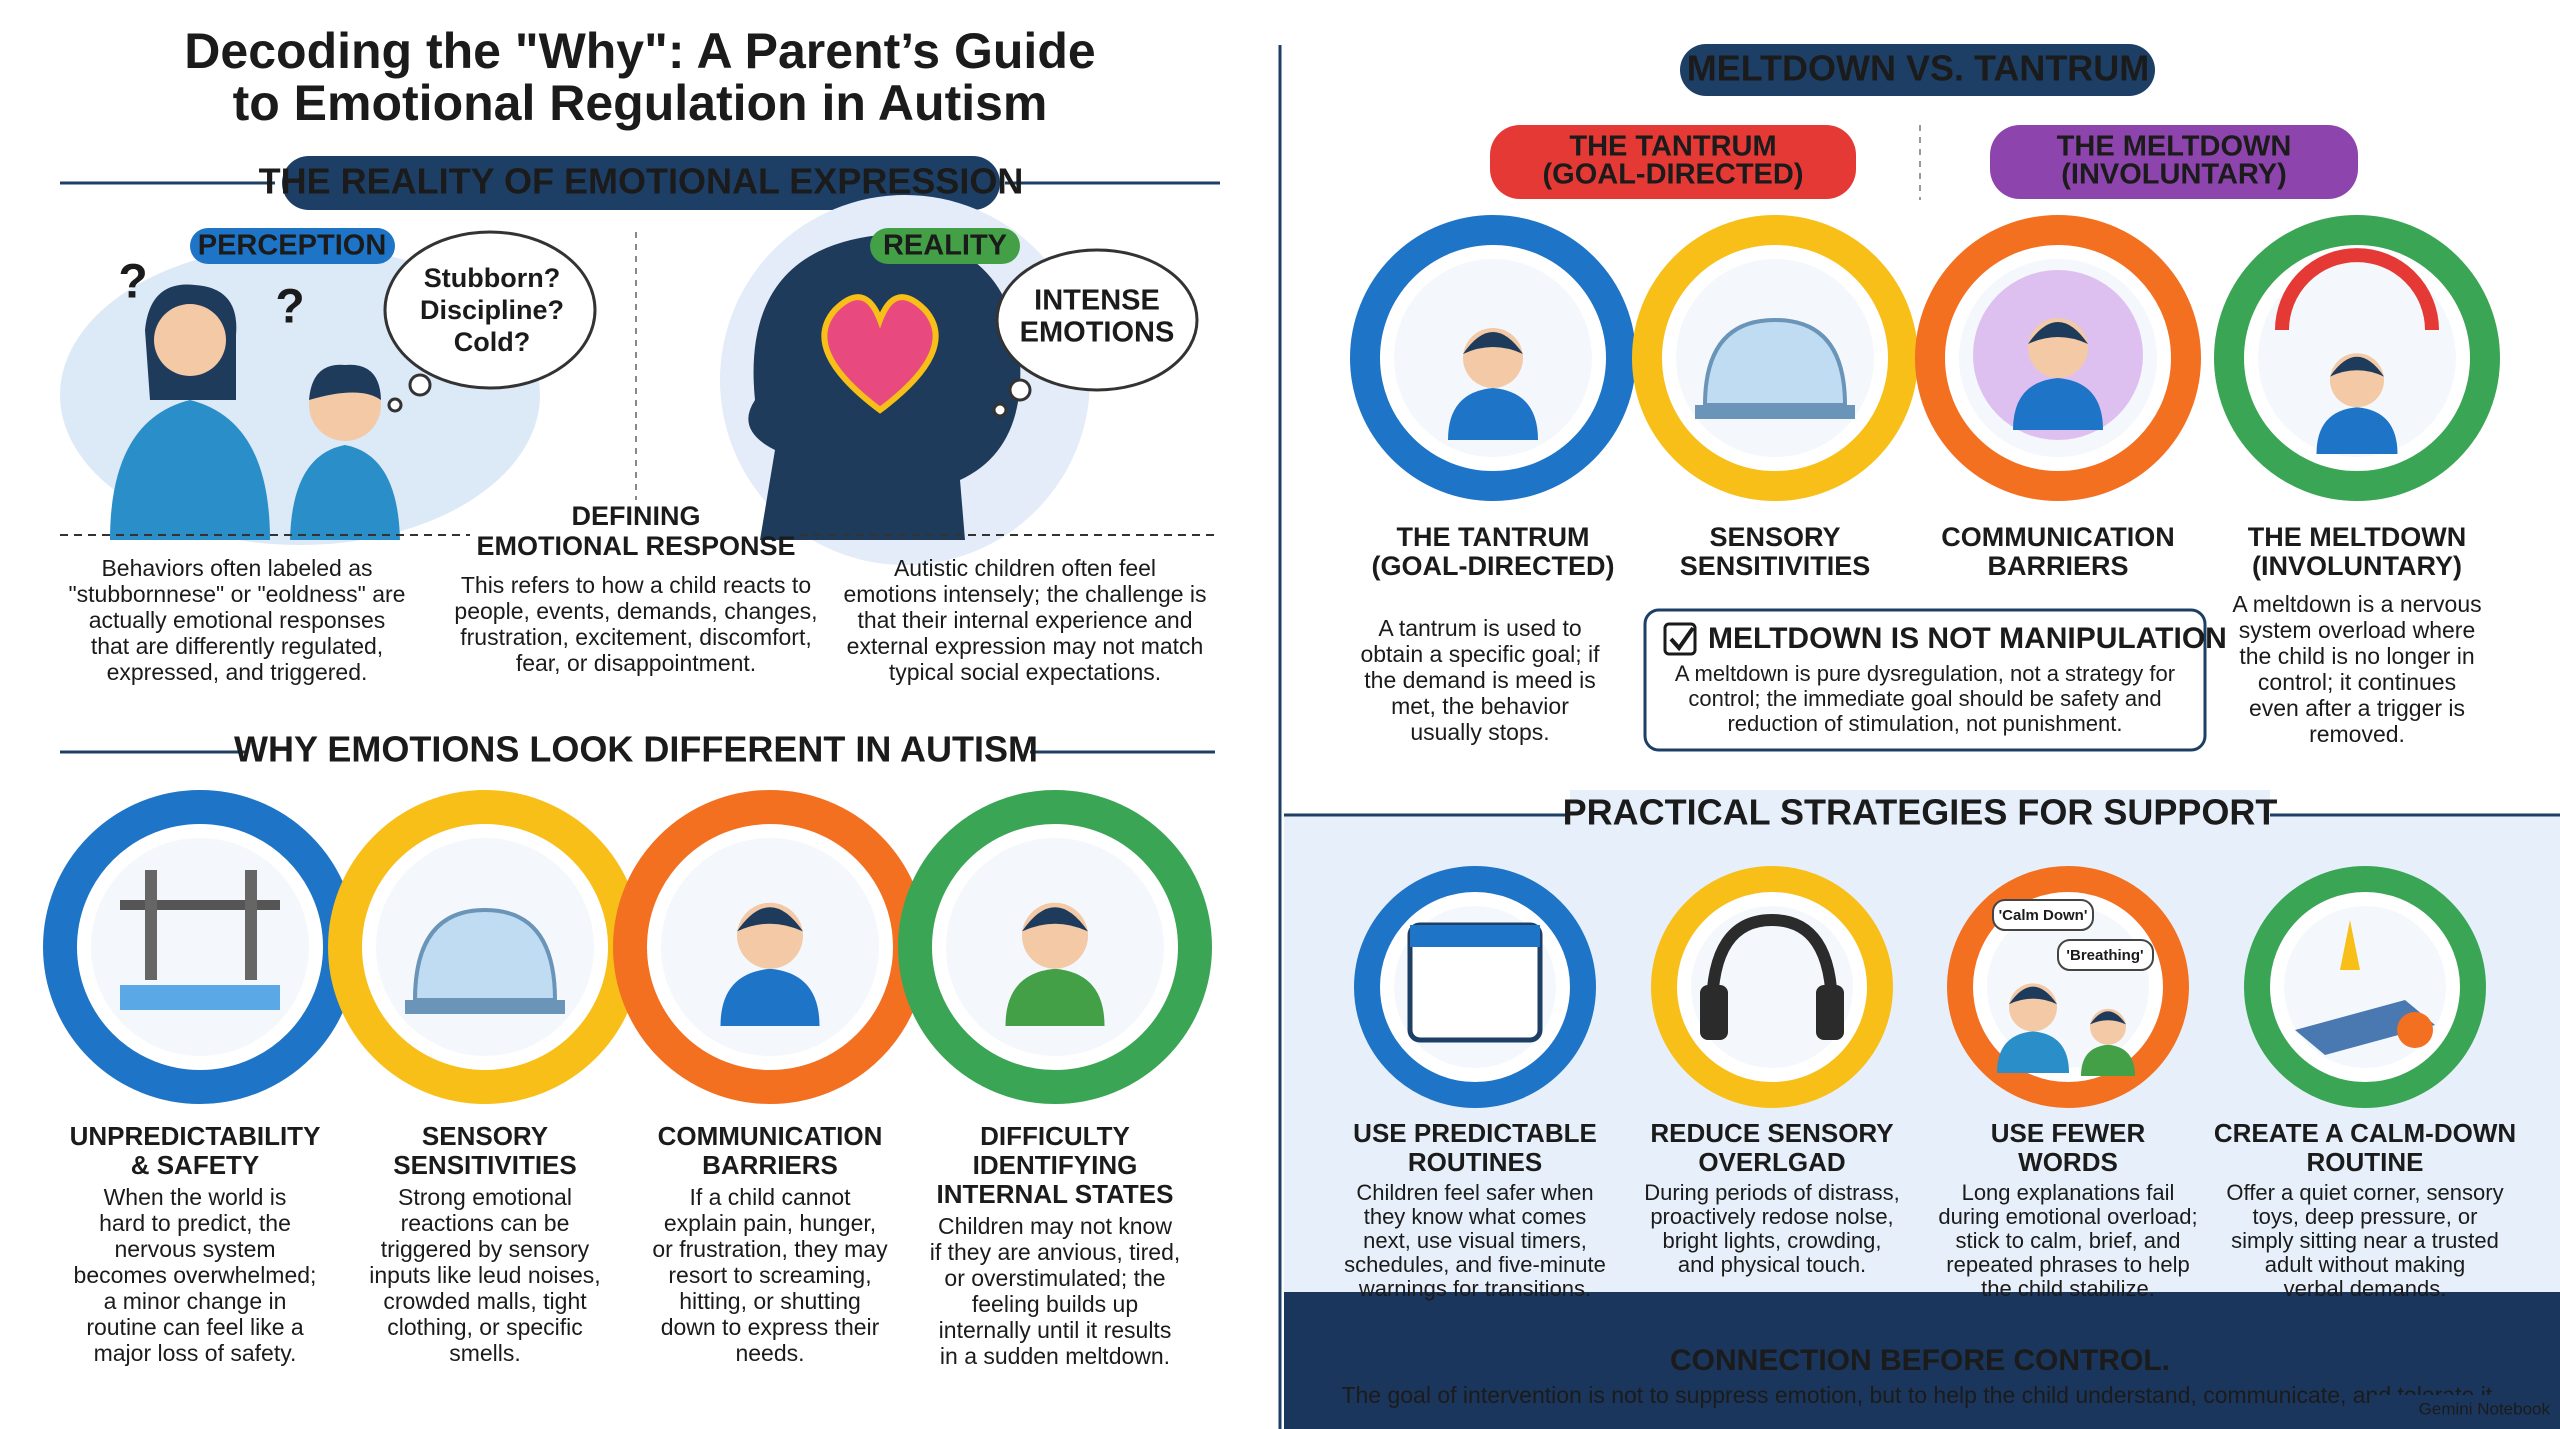  What do you see at coordinates (2357, 566) in the screenshot?
I see `item-title: (INVOLUNTARY)` at bounding box center [2357, 566].